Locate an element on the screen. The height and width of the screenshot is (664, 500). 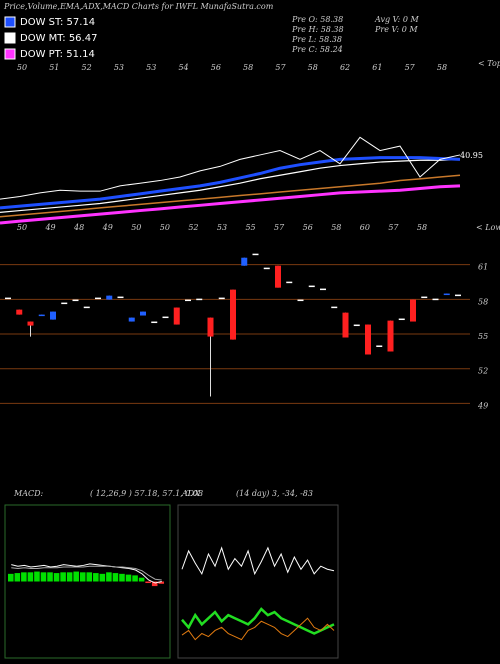
top-label: 61 is located at coordinates (377, 67).